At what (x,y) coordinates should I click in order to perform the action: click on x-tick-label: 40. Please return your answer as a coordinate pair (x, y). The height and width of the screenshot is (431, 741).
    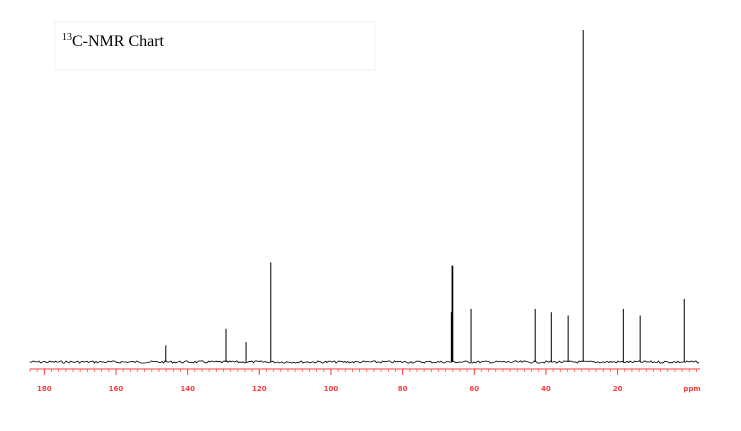
    Looking at the image, I should click on (546, 389).